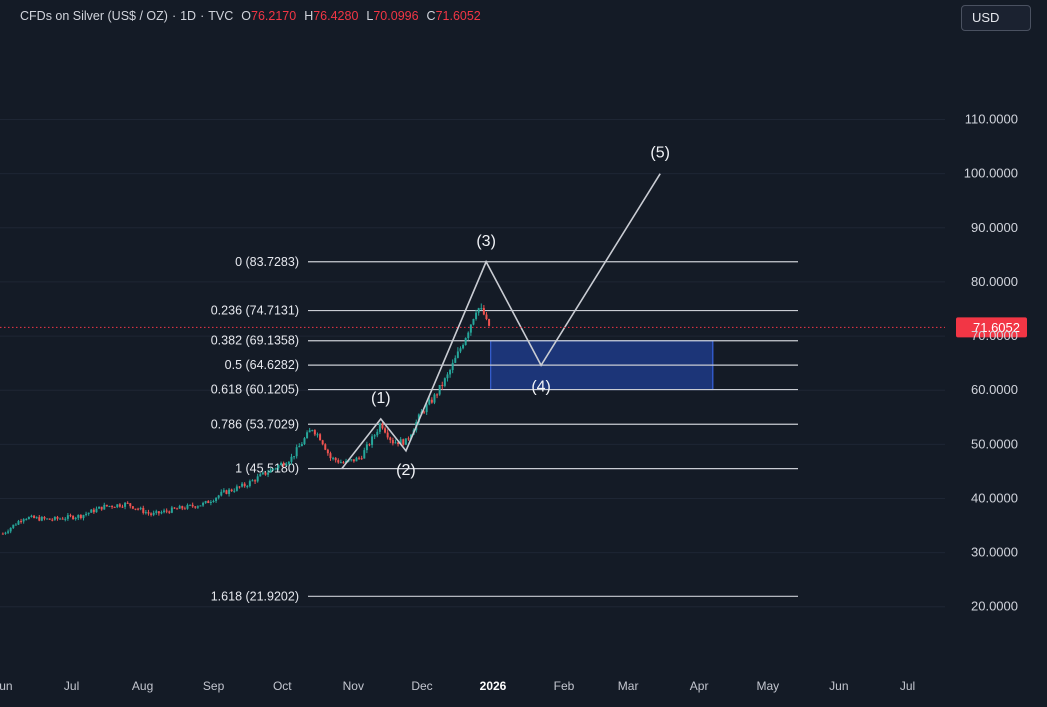 The width and height of the screenshot is (1047, 707). What do you see at coordinates (996, 18) in the screenshot?
I see `currency-button: USD` at bounding box center [996, 18].